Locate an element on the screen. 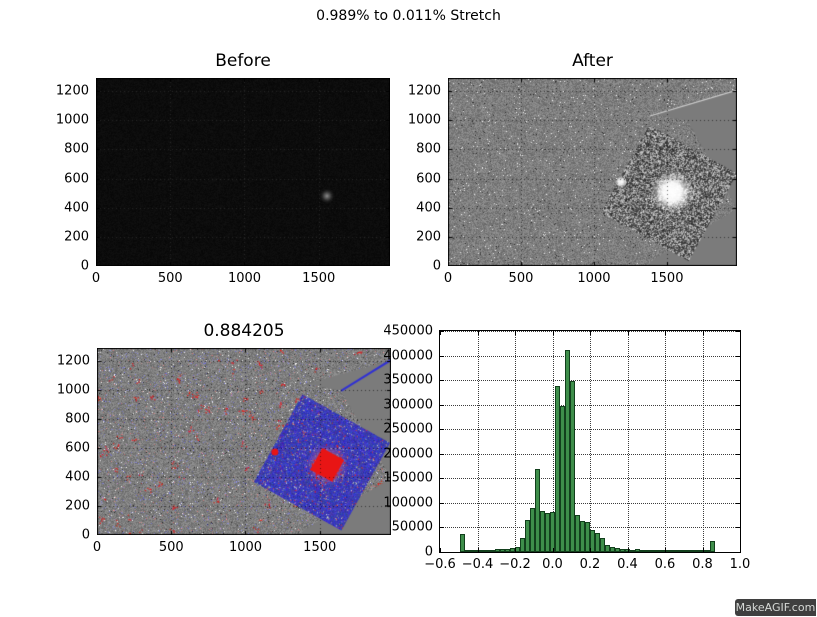  before-image is located at coordinates (243, 172).